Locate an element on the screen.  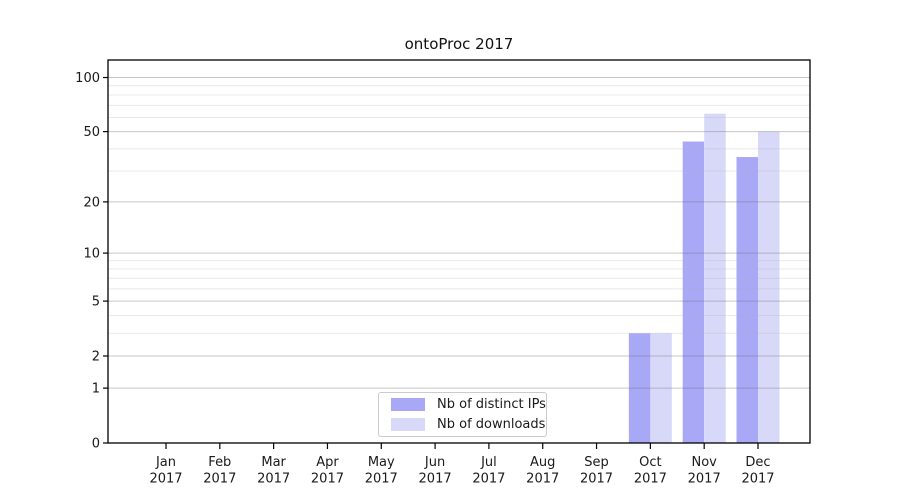
chart-title: ontoProc 2017 is located at coordinates (459, 44).